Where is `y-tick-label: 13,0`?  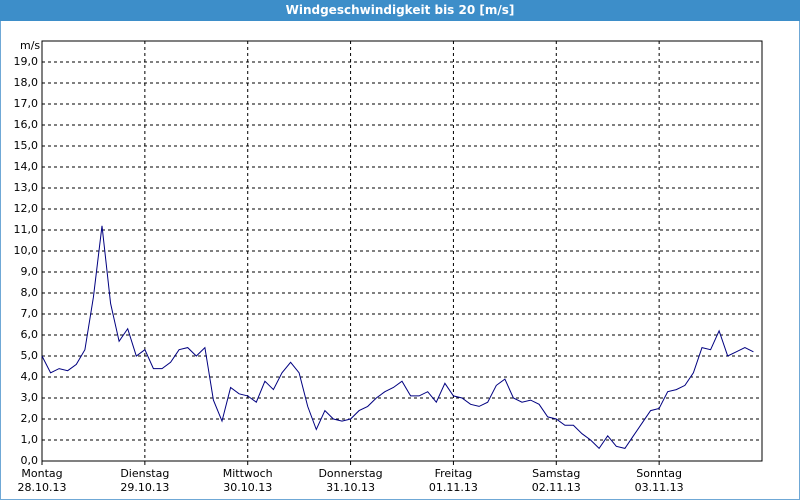 y-tick-label: 13,0 is located at coordinates (26, 187).